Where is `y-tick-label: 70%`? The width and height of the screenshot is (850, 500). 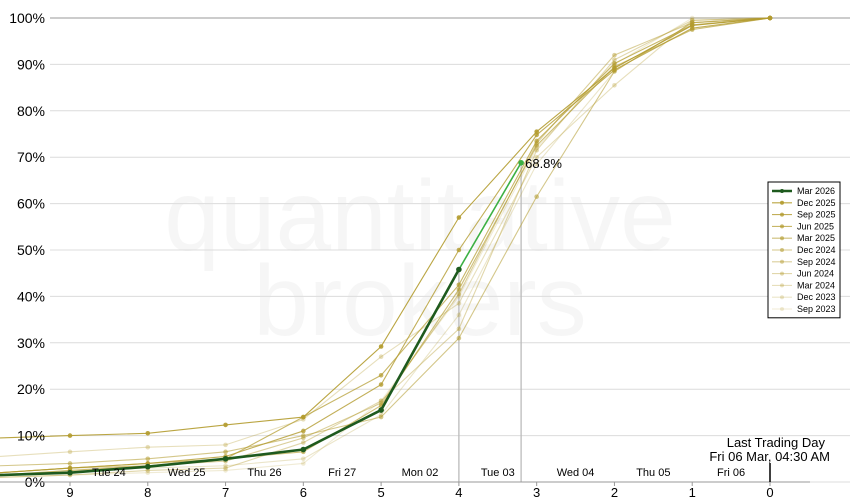 y-tick-label: 70% is located at coordinates (31, 157).